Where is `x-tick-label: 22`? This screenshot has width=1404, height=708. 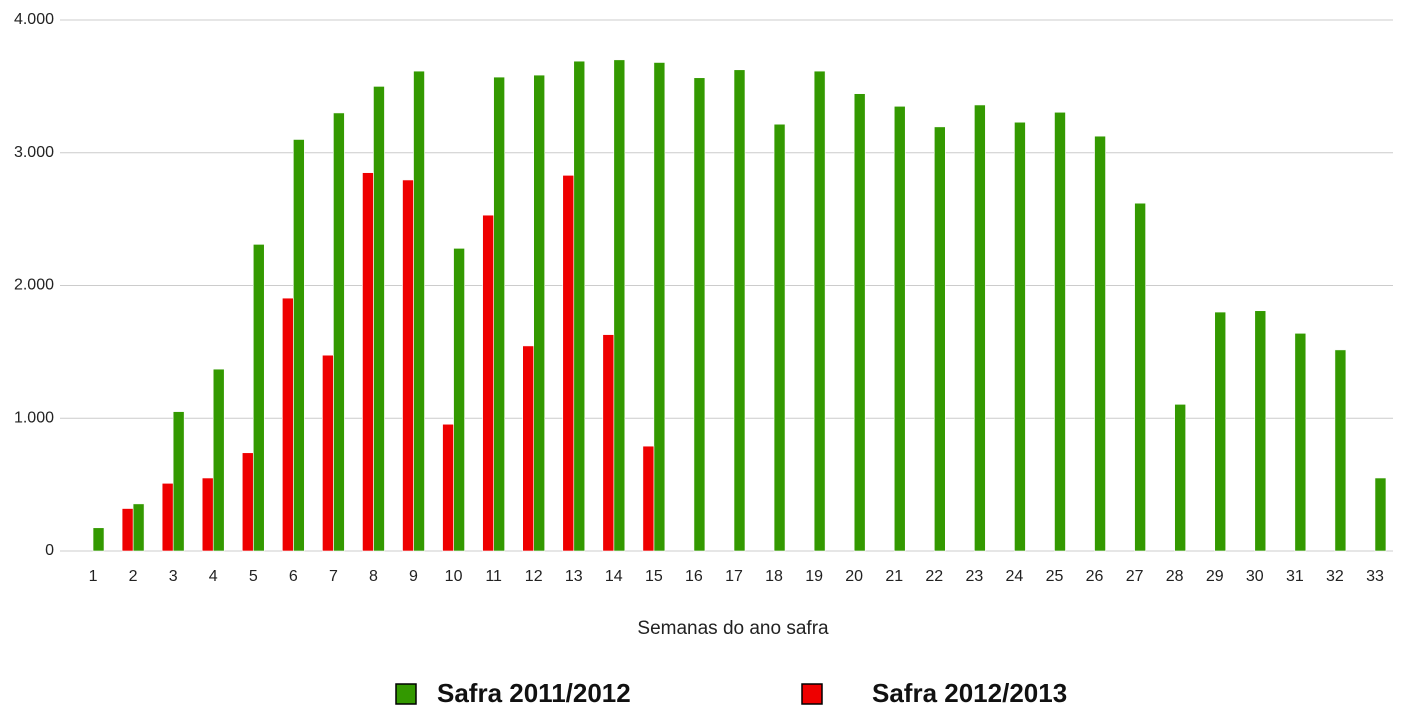
x-tick-label: 22 is located at coordinates (934, 576).